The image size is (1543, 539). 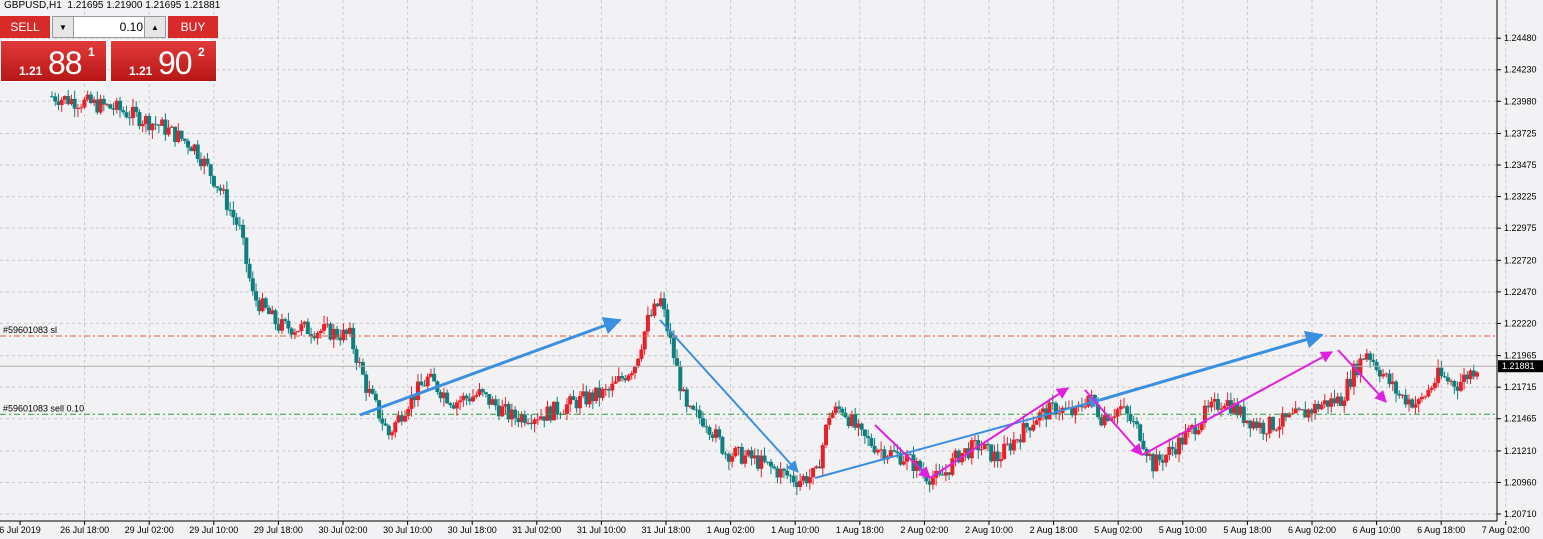 What do you see at coordinates (25, 27) in the screenshot?
I see `sell-button: SELL` at bounding box center [25, 27].